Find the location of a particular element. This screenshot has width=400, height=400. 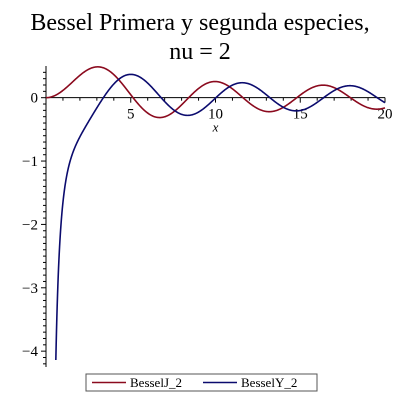

y-tick-label: −4 is located at coordinates (30, 352).